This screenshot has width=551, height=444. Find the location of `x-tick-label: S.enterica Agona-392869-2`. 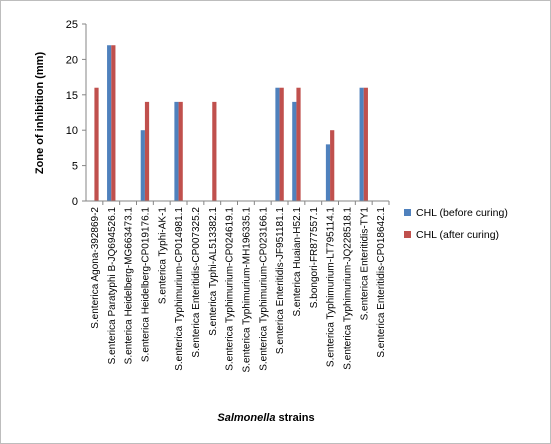

x-tick-label: S.enterica Agona-392869-2 is located at coordinates (95, 268).